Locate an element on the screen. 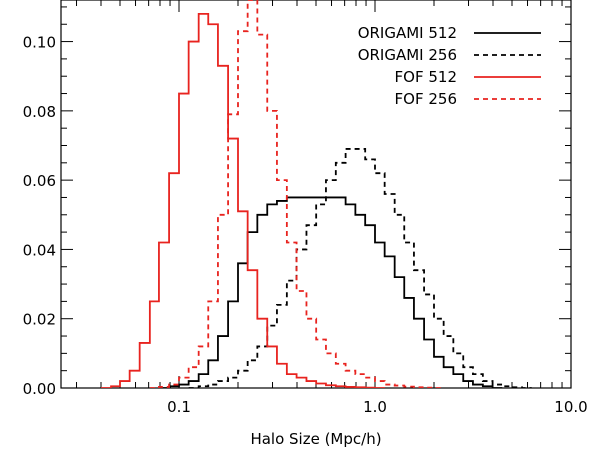 Image resolution: width=598 pixels, height=451 pixels. y-tick-label: 0.00 is located at coordinates (39, 389).